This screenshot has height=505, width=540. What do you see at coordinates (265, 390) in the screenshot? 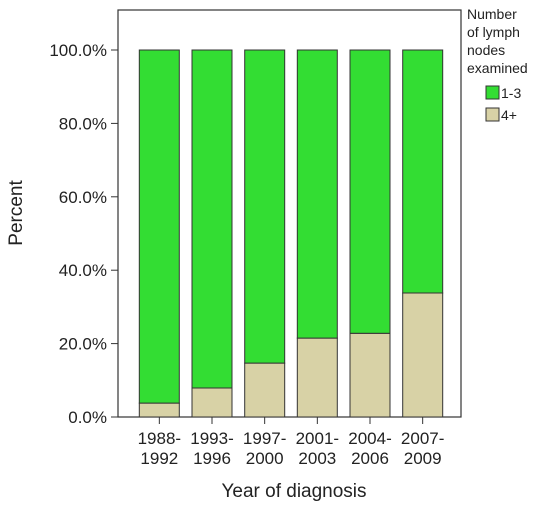
I see `bar-segment-4+-3` at bounding box center [265, 390].